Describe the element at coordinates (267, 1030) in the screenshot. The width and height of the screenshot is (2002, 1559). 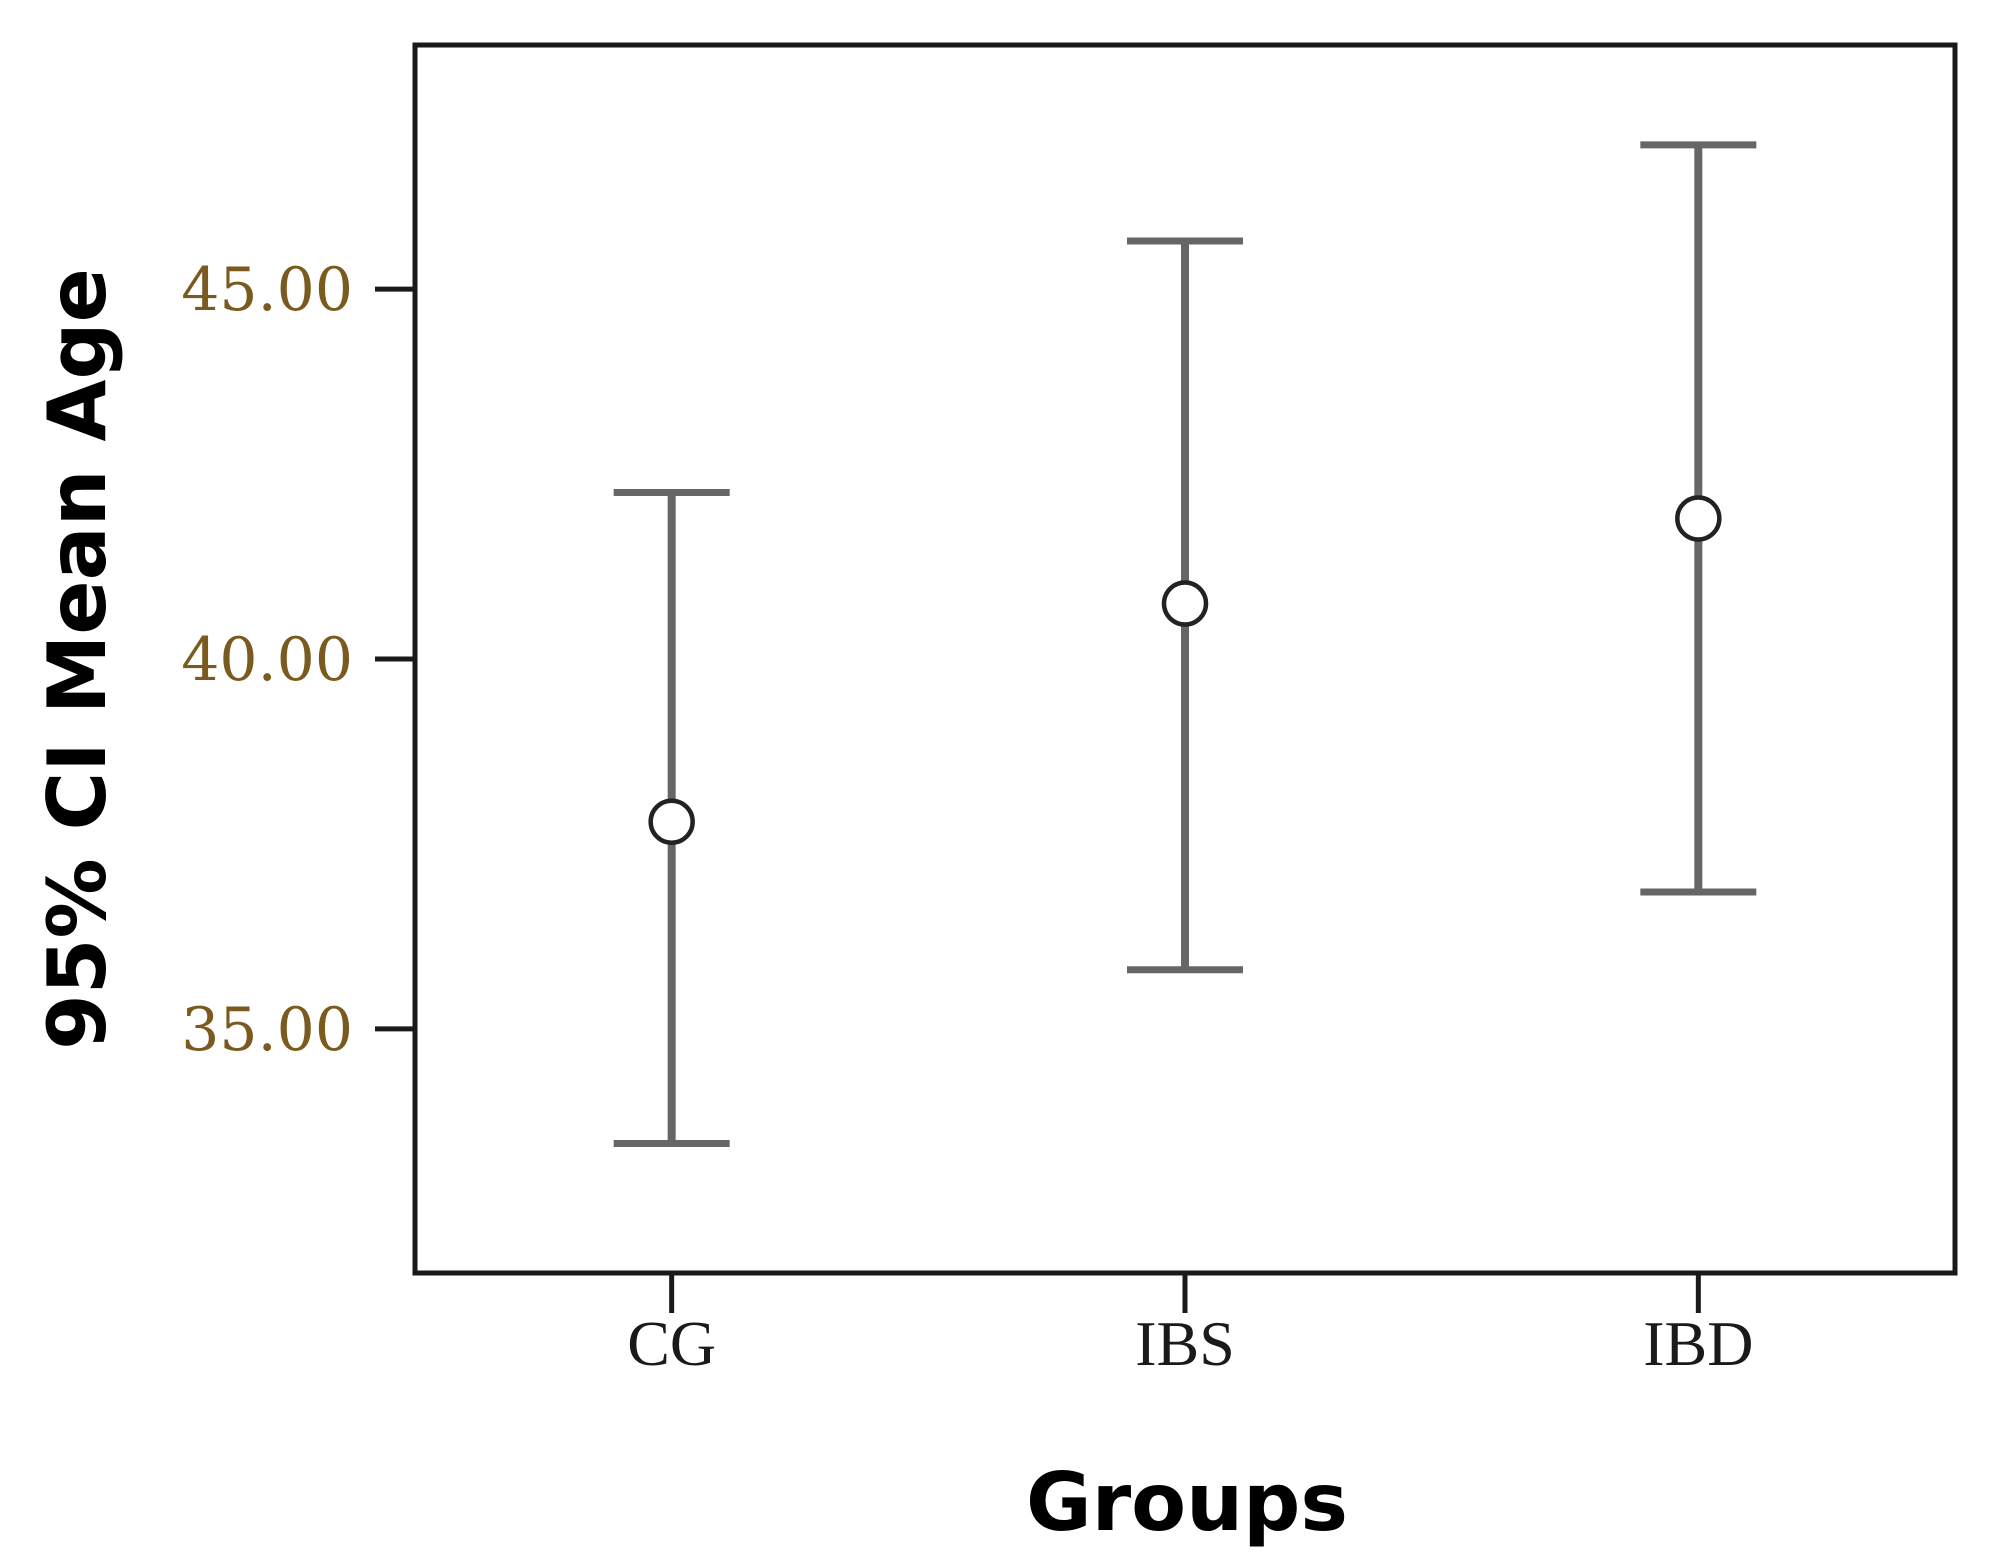
I see `y-tick-label: 35.00` at that location.